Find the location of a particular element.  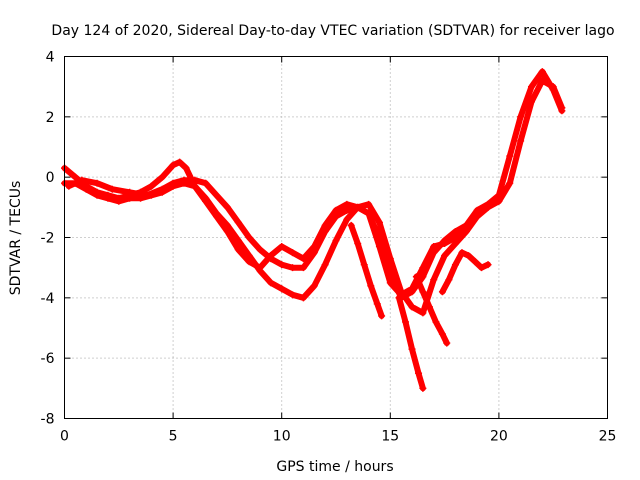

x-tick-label: 15 is located at coordinates (390, 437).